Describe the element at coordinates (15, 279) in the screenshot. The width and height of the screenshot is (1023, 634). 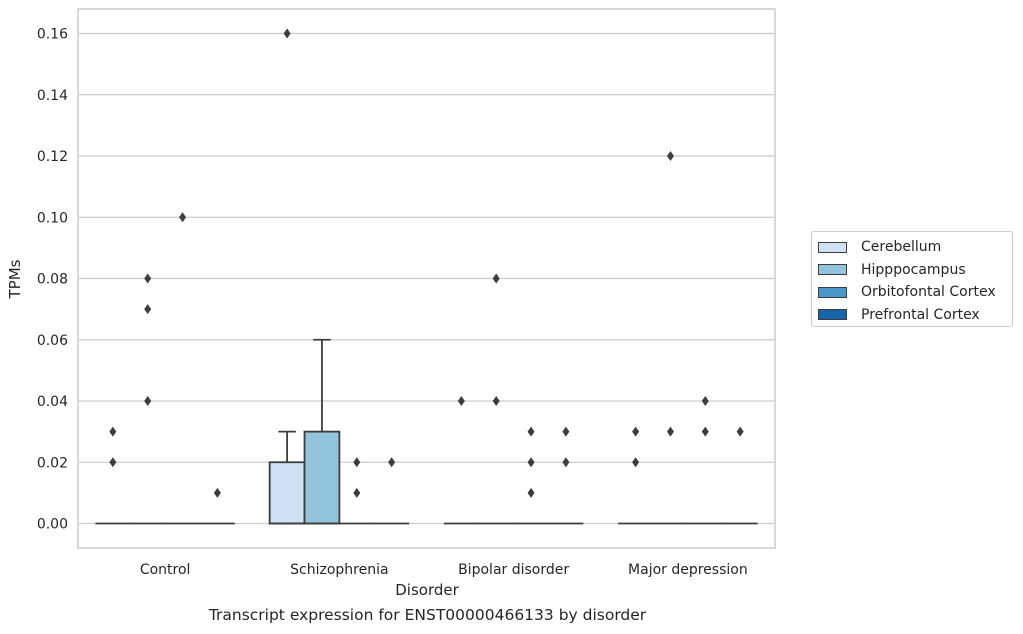
I see `y-axis-label: TPMs` at that location.